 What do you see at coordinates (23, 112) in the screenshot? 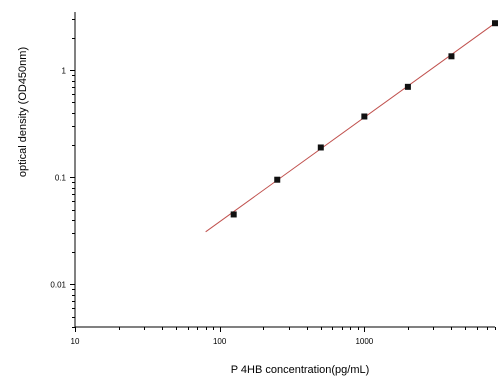
I see `y-axis-title: optical density (OD450nm)` at bounding box center [23, 112].